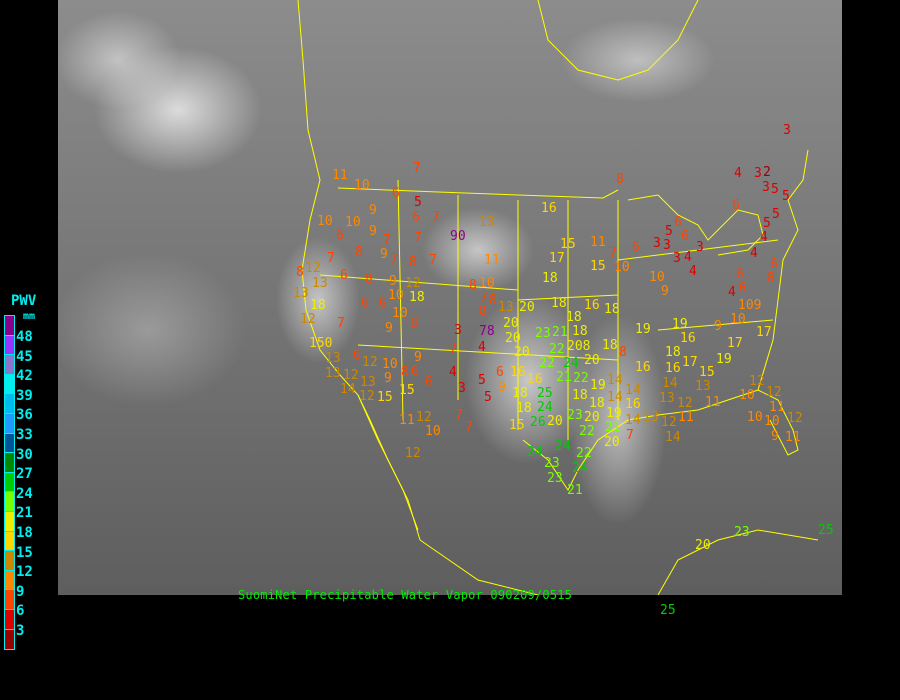  What do you see at coordinates (321, 343) in the screenshot?
I see `station-pwv-value: 150` at bounding box center [321, 343].